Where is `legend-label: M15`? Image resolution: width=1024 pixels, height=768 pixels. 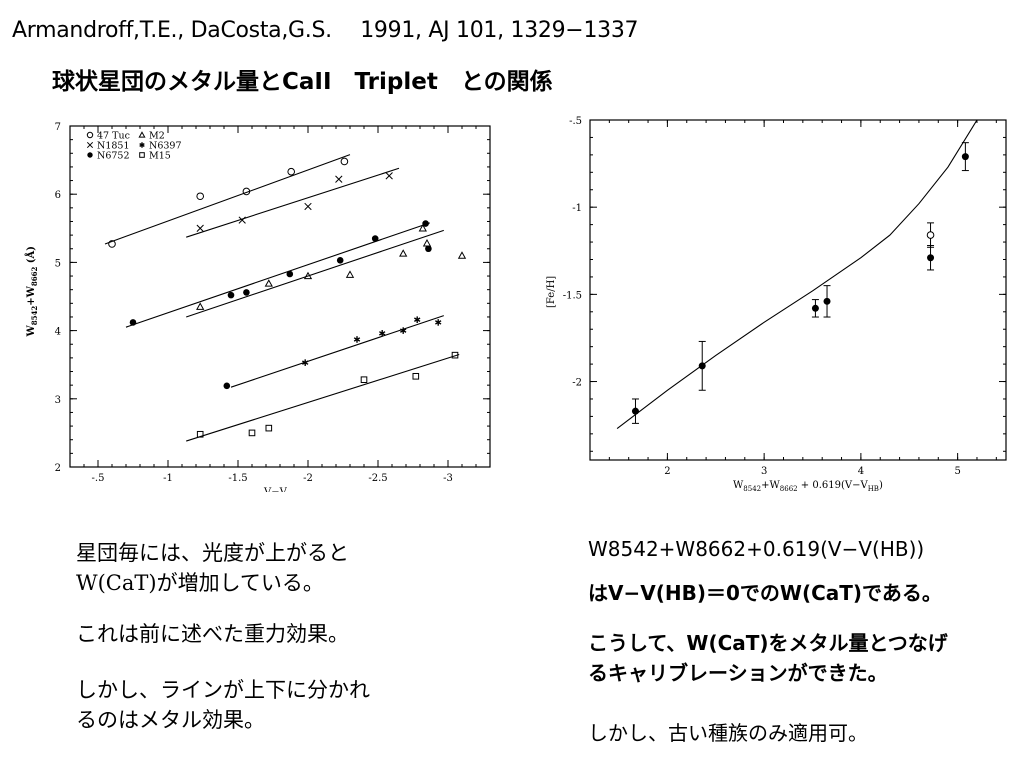
legend-label: M15 is located at coordinates (160, 156).